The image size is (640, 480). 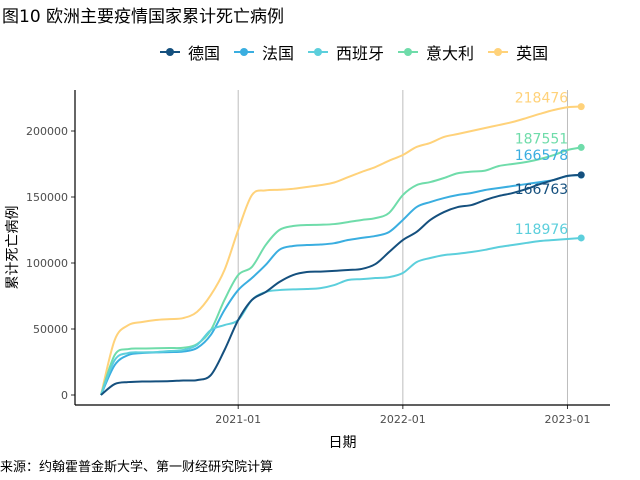 What do you see at coordinates (541, 139) in the screenshot?
I see `series-end-label: 187551` at bounding box center [541, 139].